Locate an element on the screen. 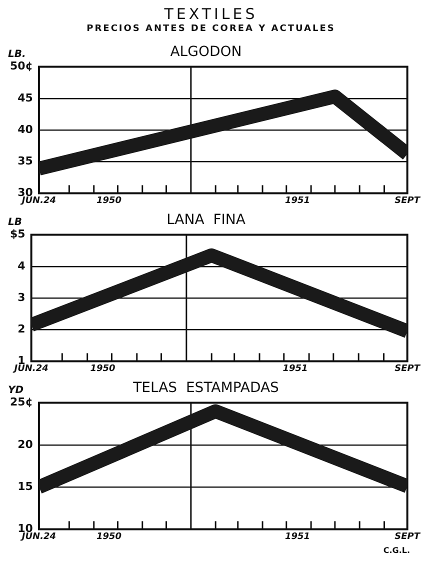  y-tick-label: 50¢ is located at coordinates (21, 66).